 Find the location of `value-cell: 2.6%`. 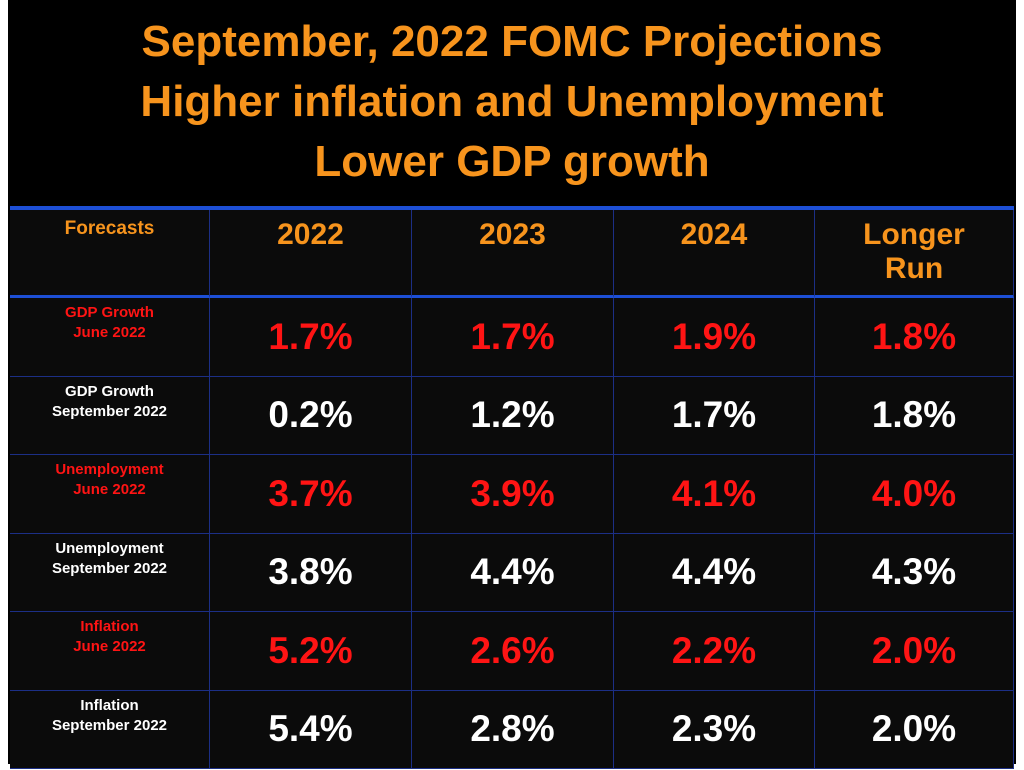

value-cell: 2.6% is located at coordinates (513, 651).